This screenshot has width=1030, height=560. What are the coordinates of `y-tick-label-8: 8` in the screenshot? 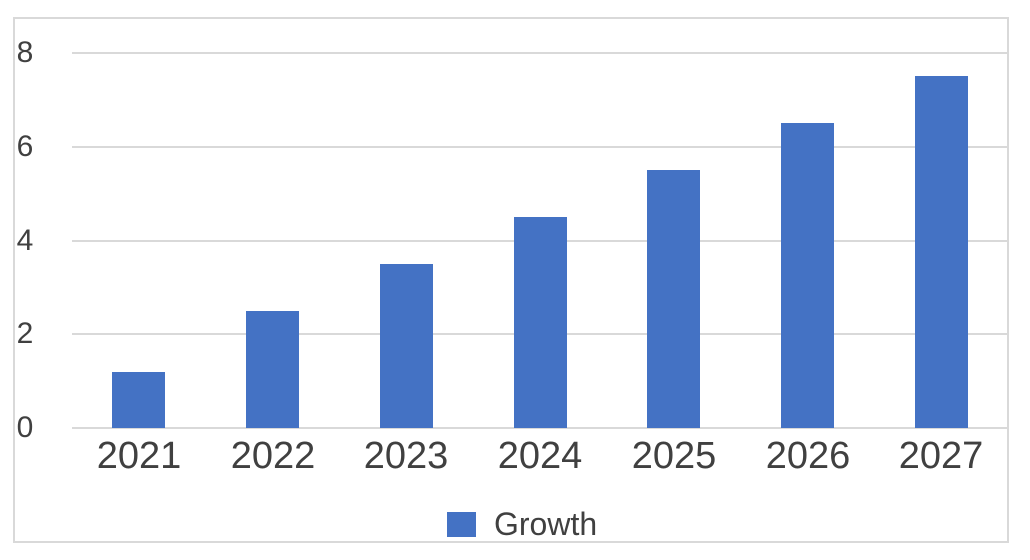 It's located at (25, 52).